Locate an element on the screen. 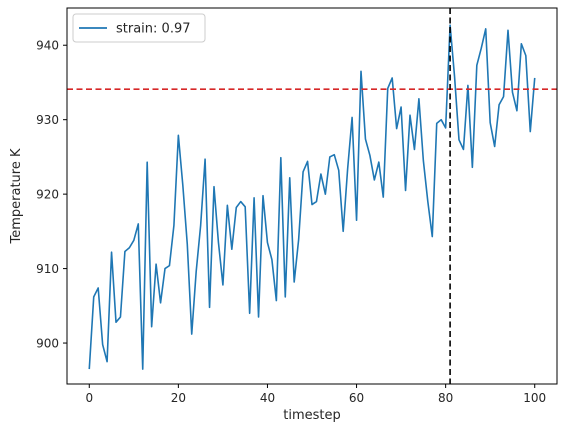 This screenshot has width=571, height=432. legend-label: strain: 0.97 is located at coordinates (153, 29).